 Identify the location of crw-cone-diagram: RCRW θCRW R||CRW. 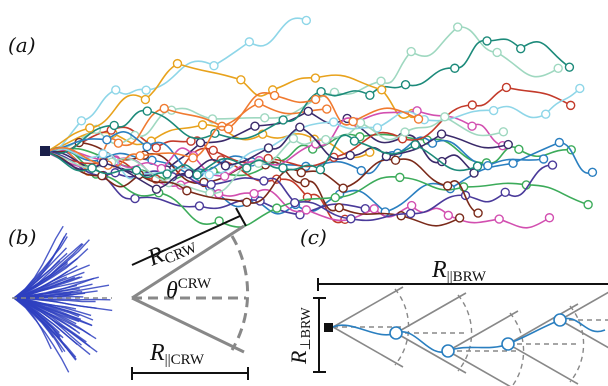
(190, 293).